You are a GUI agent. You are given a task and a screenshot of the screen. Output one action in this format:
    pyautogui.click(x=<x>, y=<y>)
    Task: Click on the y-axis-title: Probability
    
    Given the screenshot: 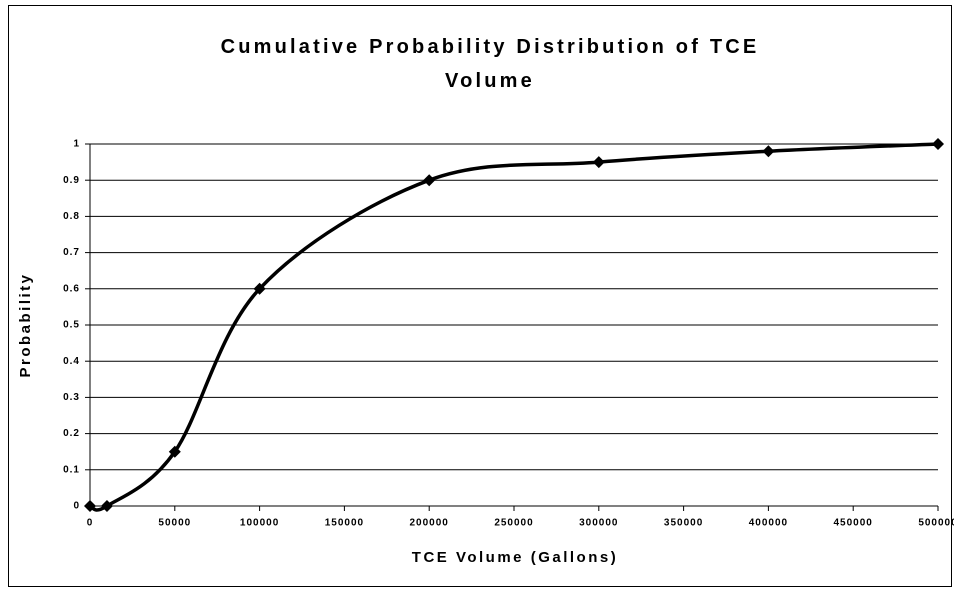 What is the action you would take?
    pyautogui.click(x=25, y=324)
    